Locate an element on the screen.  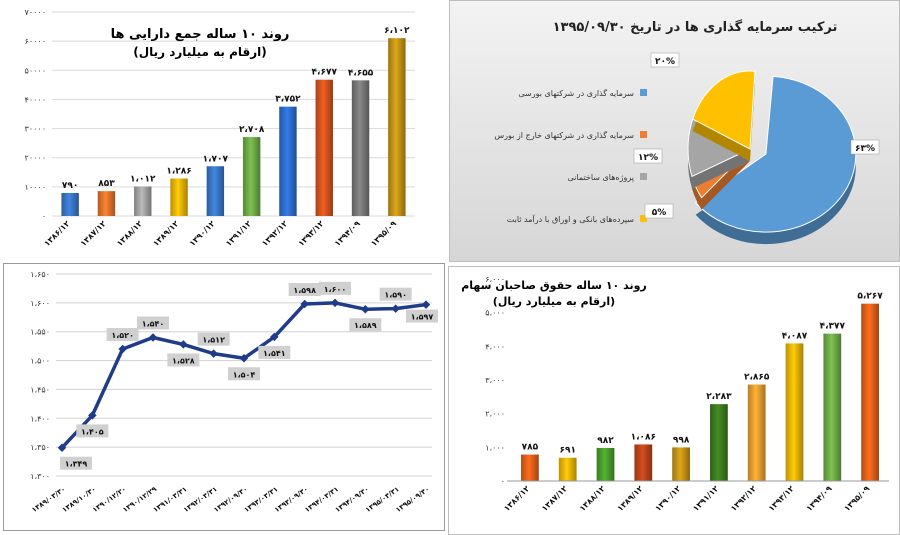
data-label: ۱،۵۴۱ is located at coordinates (274, 353).